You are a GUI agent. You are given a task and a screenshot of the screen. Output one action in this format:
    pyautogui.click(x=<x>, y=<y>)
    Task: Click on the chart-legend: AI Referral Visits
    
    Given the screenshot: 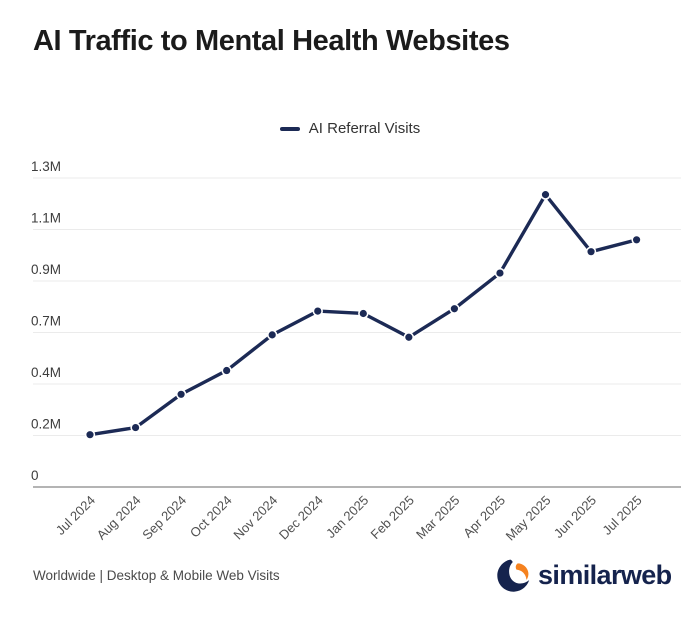 What is the action you would take?
    pyautogui.click(x=350, y=128)
    